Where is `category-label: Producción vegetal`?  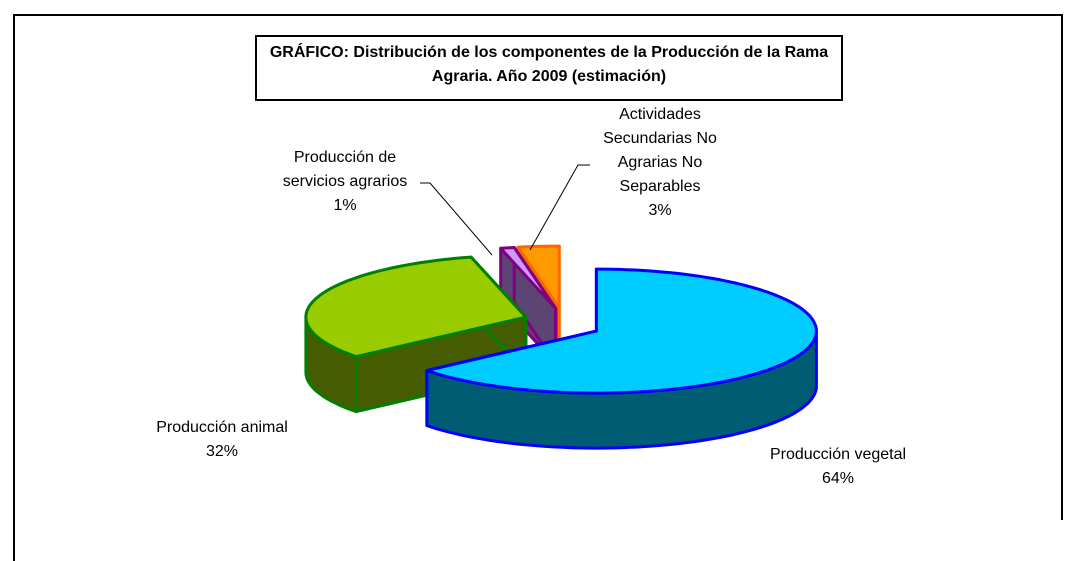 category-label: Producción vegetal is located at coordinates (838, 454).